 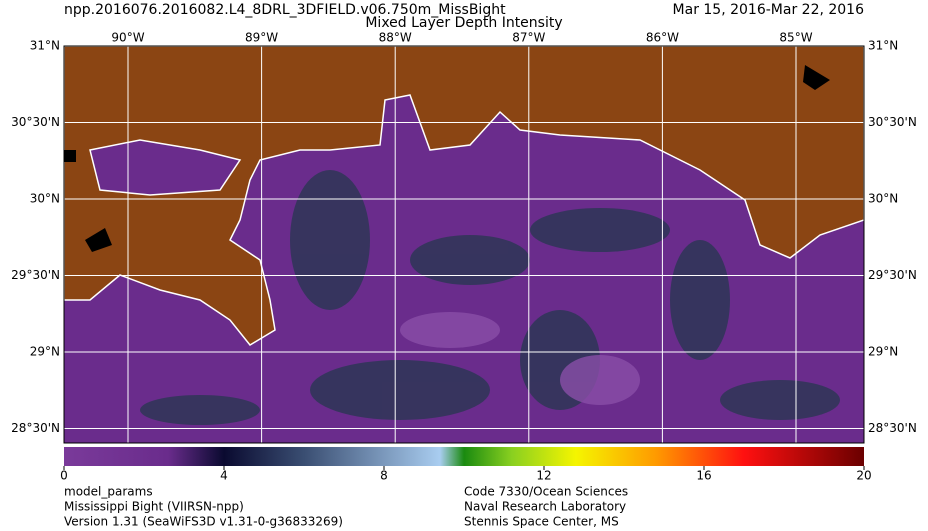 I want to click on footer-left: model_params, so click(x=108, y=492).